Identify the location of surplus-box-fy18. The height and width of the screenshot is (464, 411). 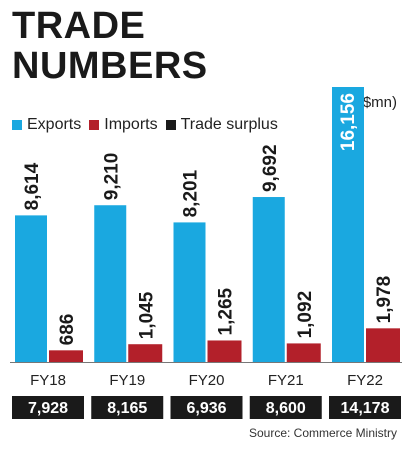
(48, 407).